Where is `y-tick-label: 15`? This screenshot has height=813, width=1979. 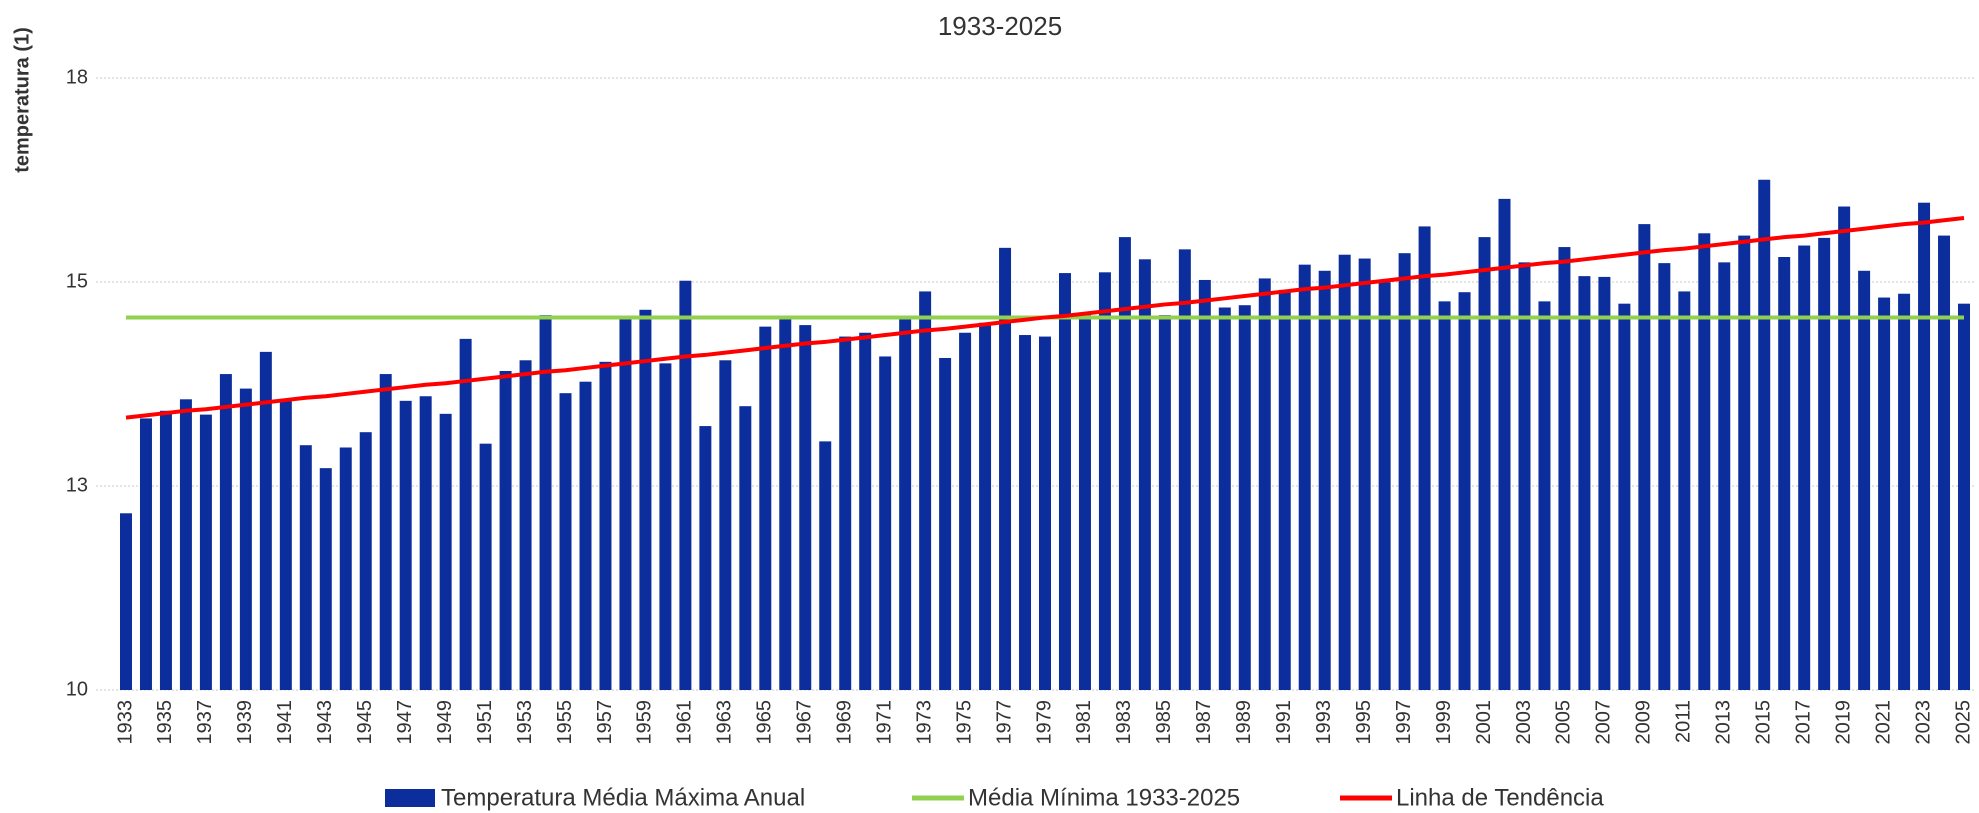
y-tick-label: 15 is located at coordinates (77, 281).